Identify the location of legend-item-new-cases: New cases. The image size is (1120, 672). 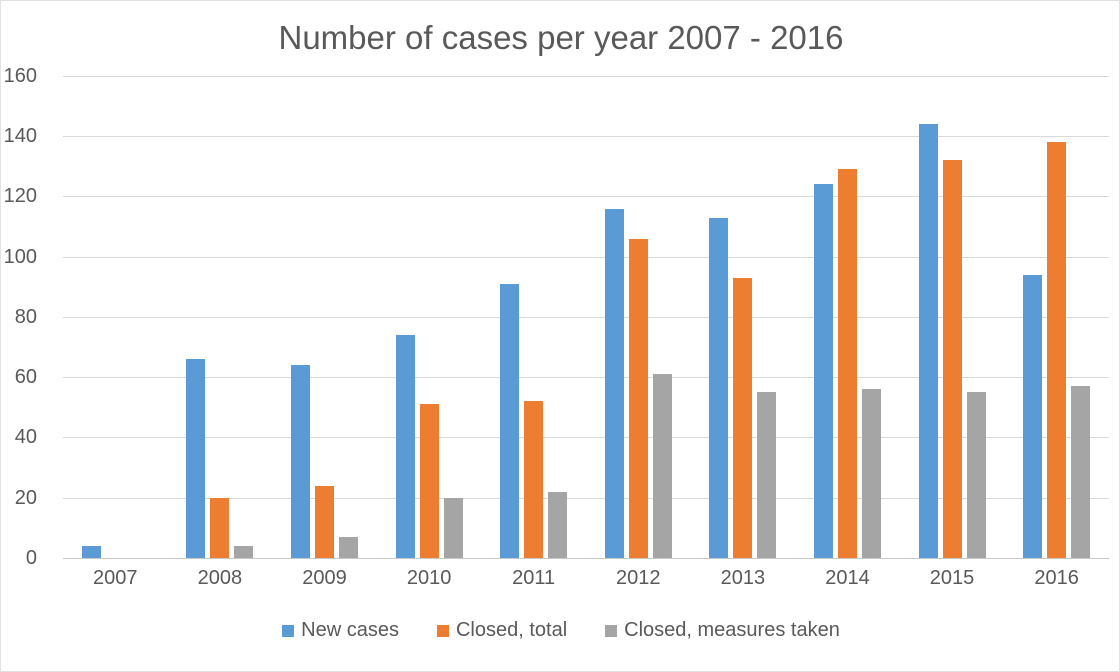
(340, 630).